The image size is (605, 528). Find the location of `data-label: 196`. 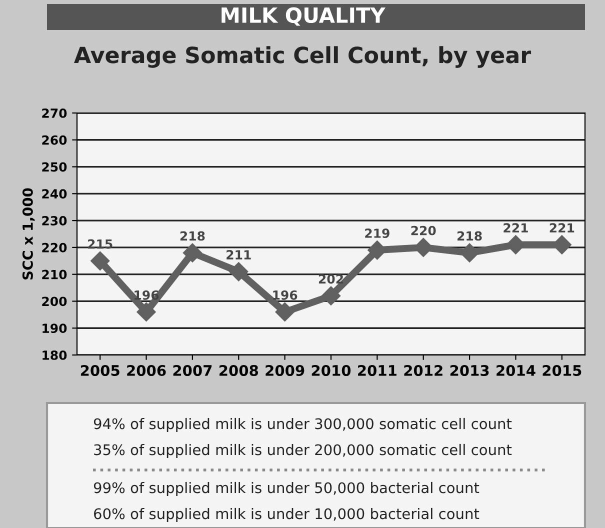

data-label: 196 is located at coordinates (285, 295).